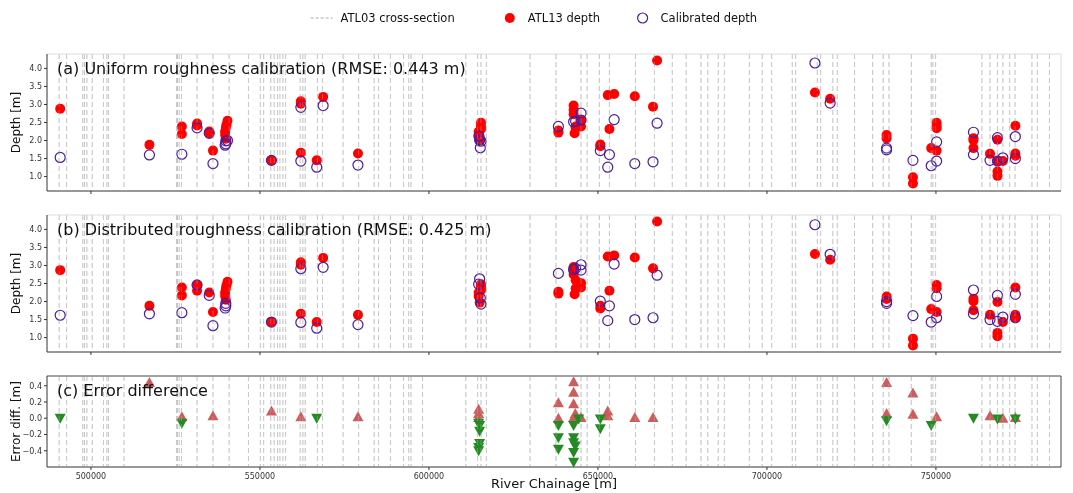 The width and height of the screenshot is (1073, 493). What do you see at coordinates (261, 68) in the screenshot?
I see `chart-title: (a) Uniform roughness calibration (RMSE: 0.443 m)` at bounding box center [261, 68].